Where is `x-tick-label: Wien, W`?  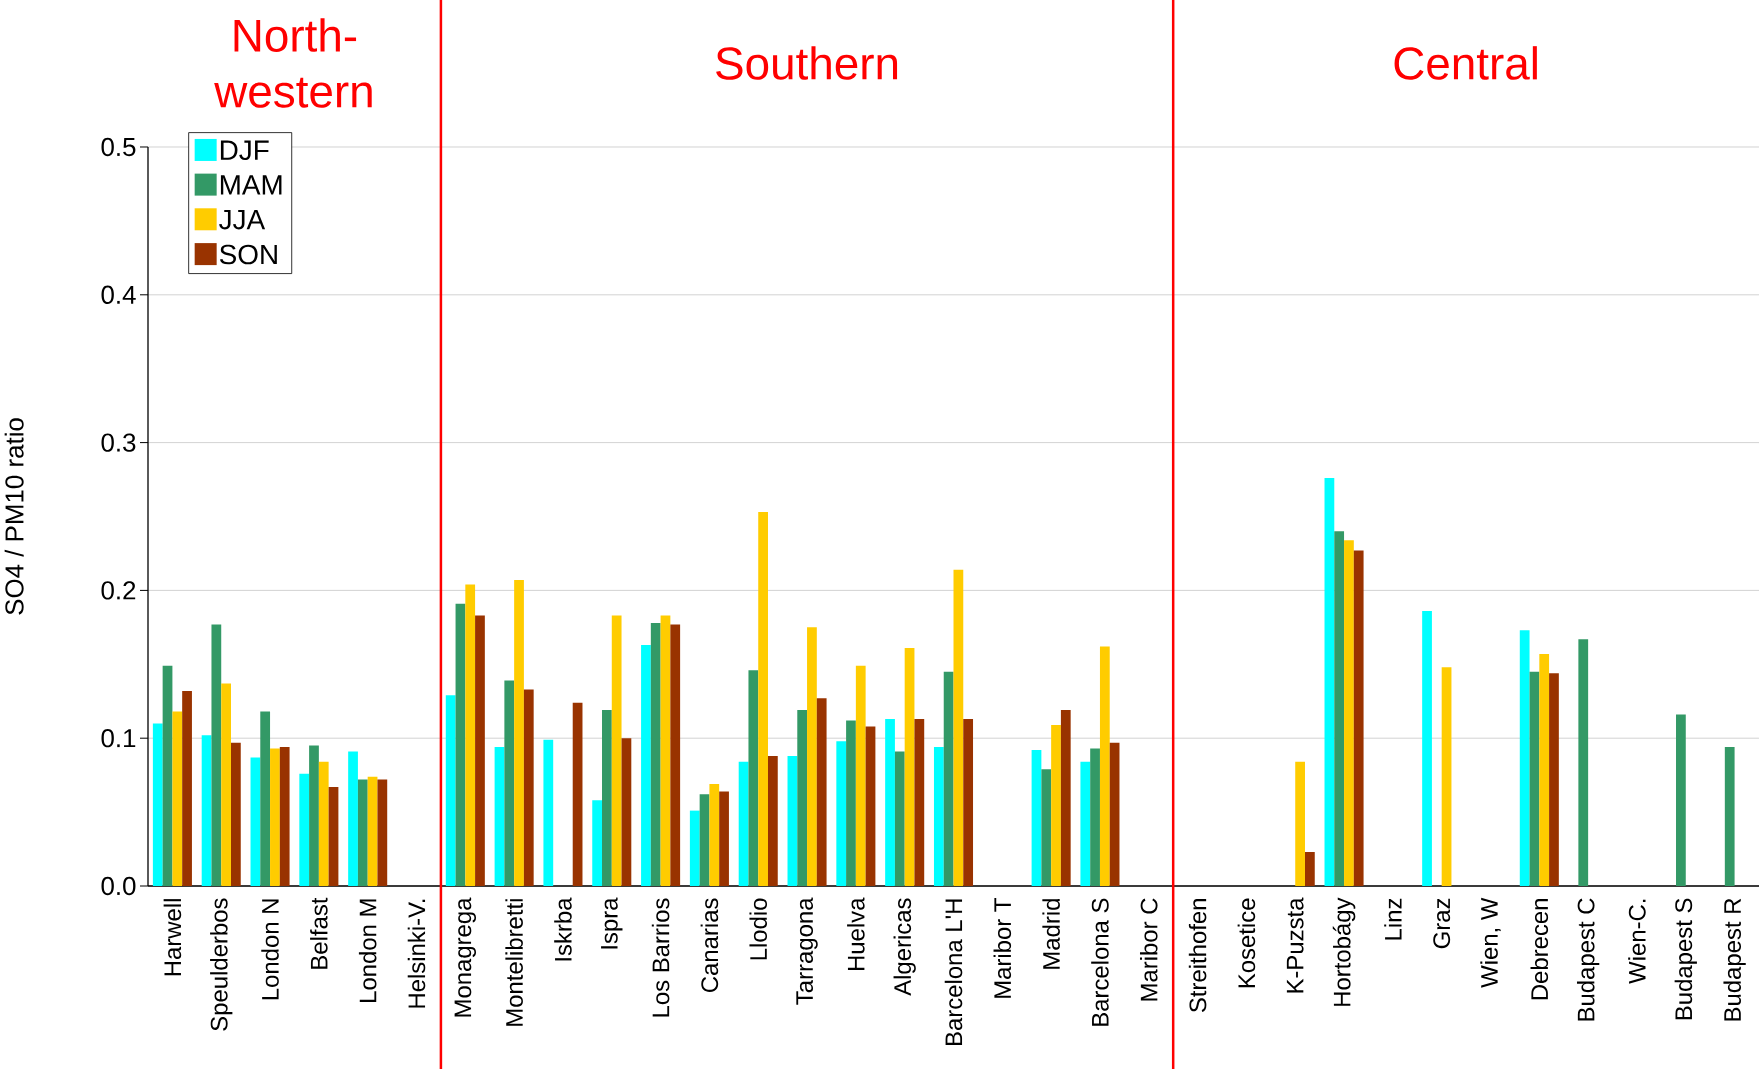 x-tick-label: Wien, W is located at coordinates (1490, 942).